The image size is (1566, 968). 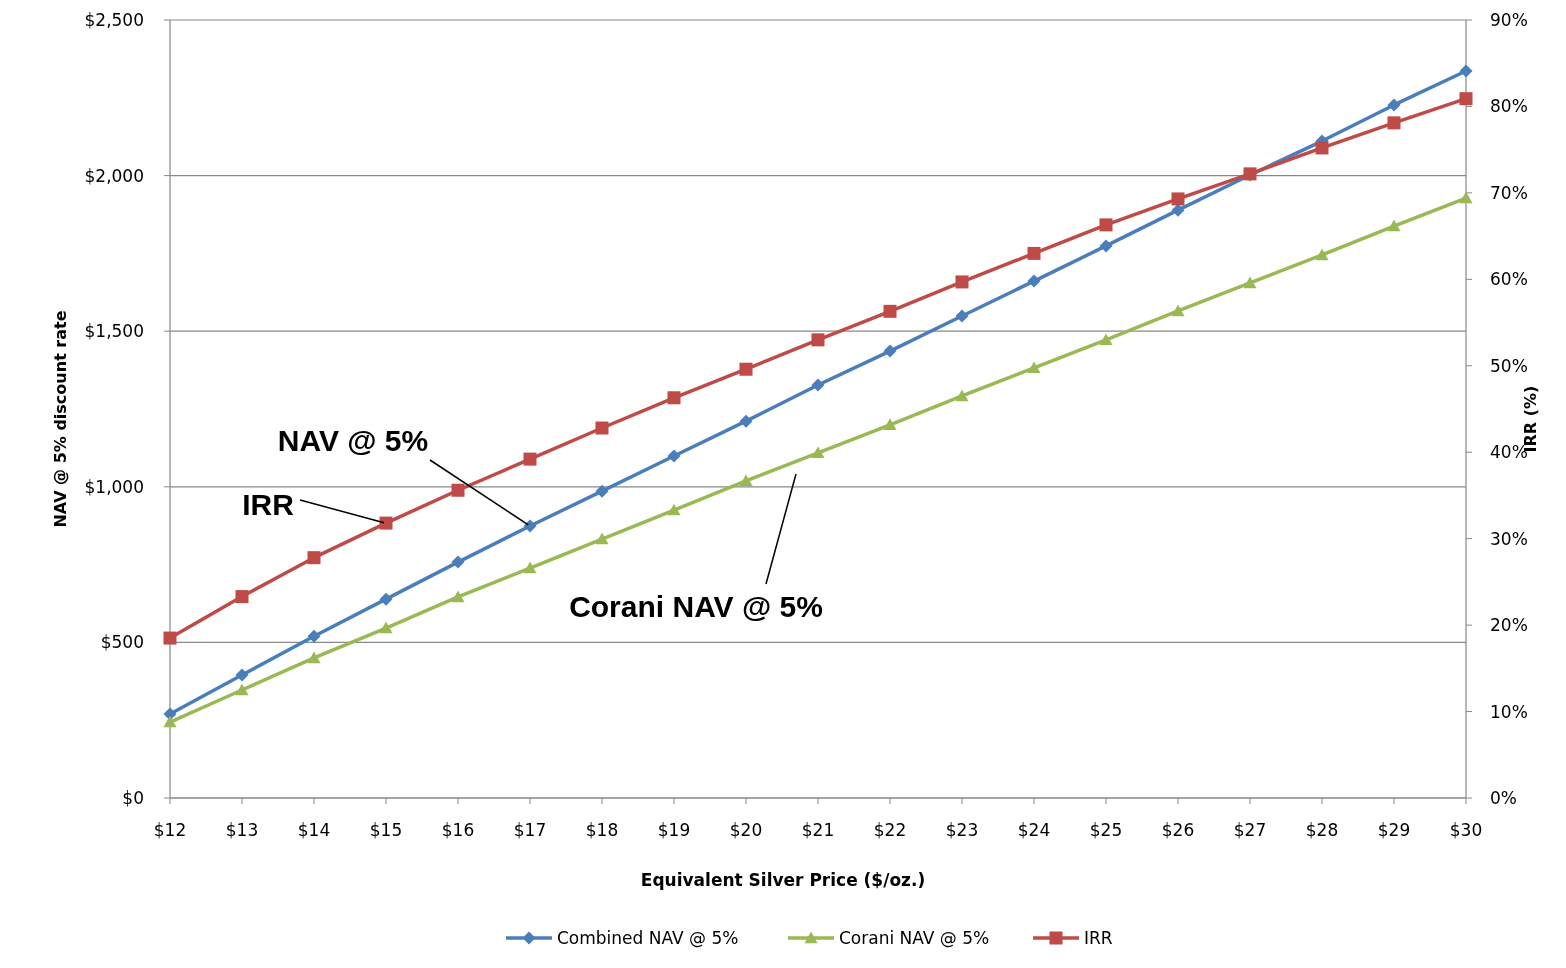 I want to click on x-tick-label: $22, so click(x=890, y=830).